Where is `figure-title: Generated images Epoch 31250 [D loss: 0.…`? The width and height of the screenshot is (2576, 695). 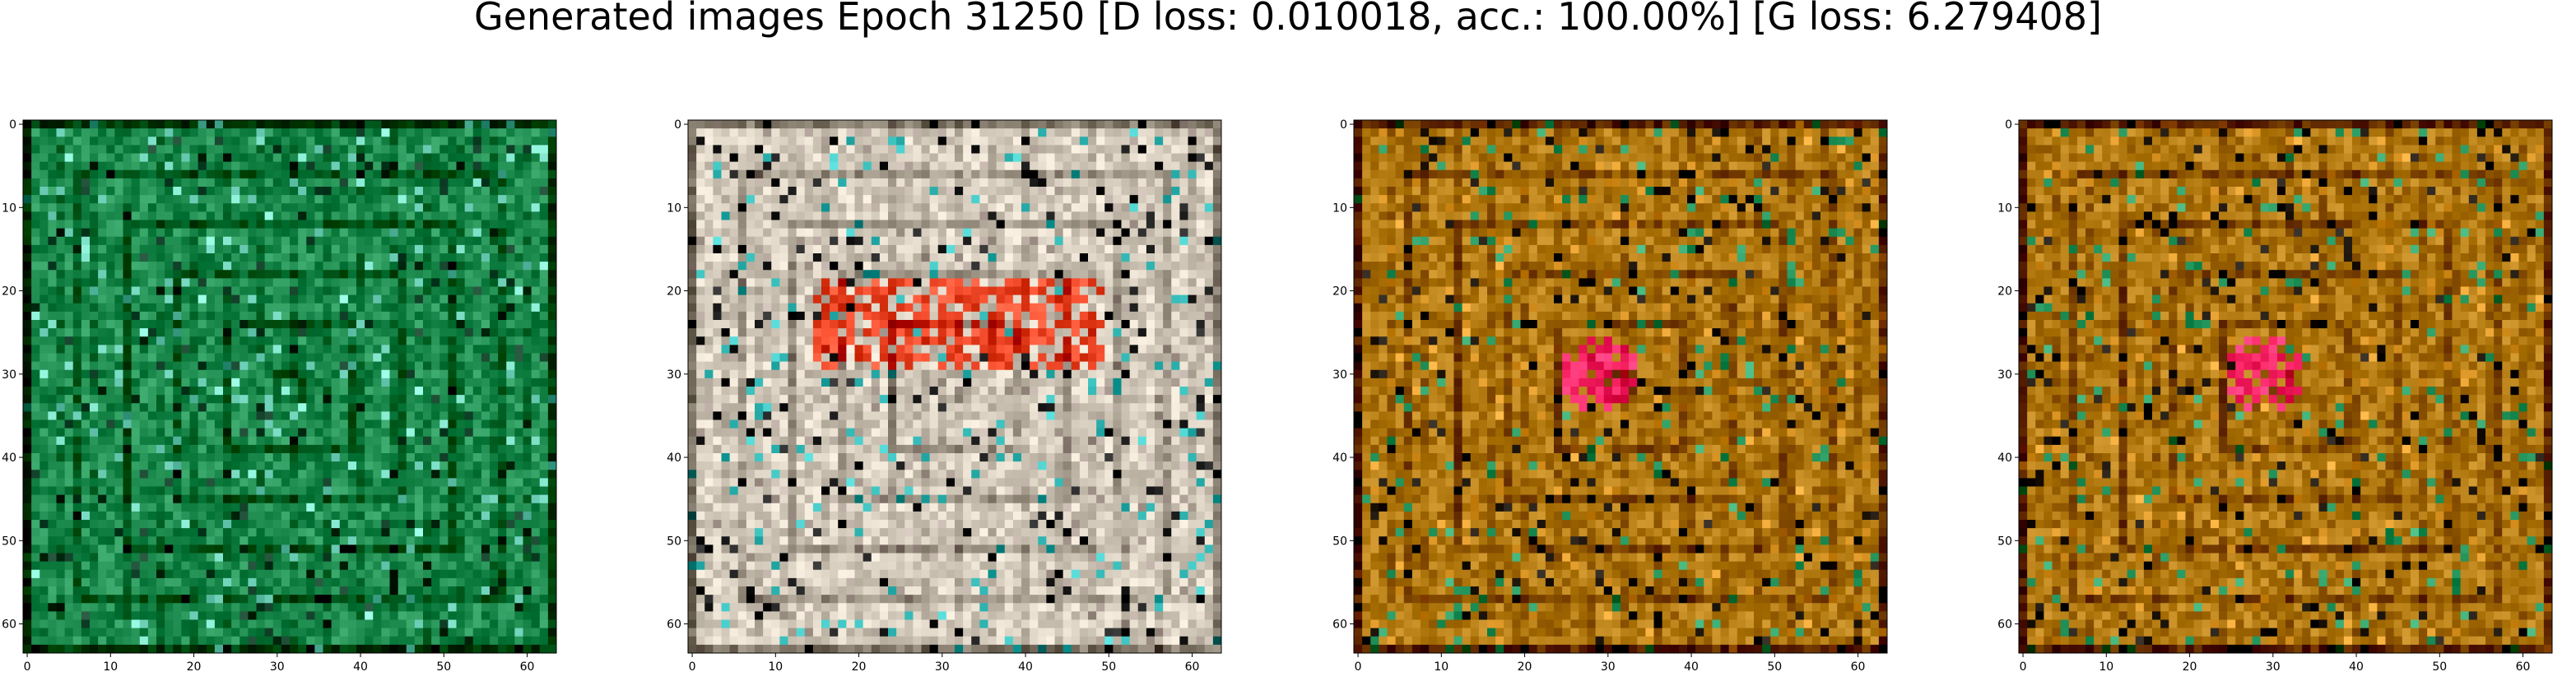
figure-title: Generated images Epoch 31250 [D loss: 0.… is located at coordinates (1288, 19).